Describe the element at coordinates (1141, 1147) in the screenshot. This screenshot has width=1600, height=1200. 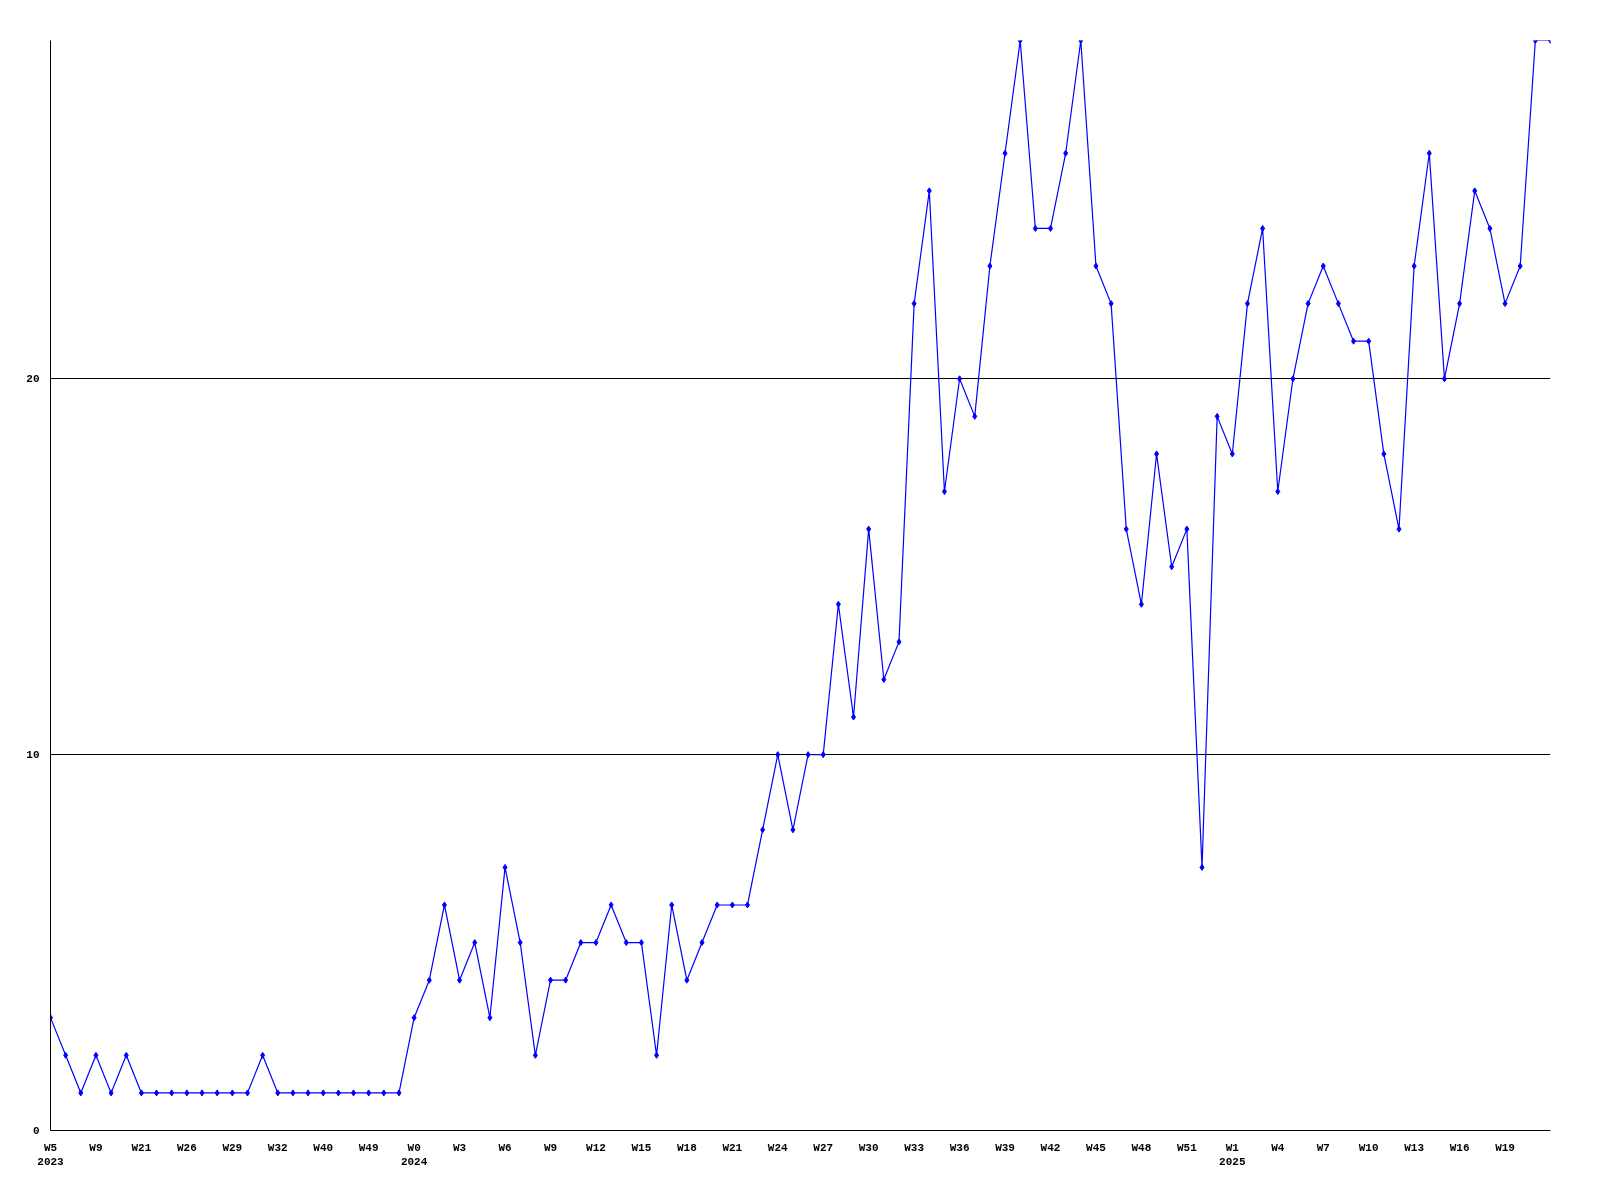
I see `x-tick-label: W48` at that location.